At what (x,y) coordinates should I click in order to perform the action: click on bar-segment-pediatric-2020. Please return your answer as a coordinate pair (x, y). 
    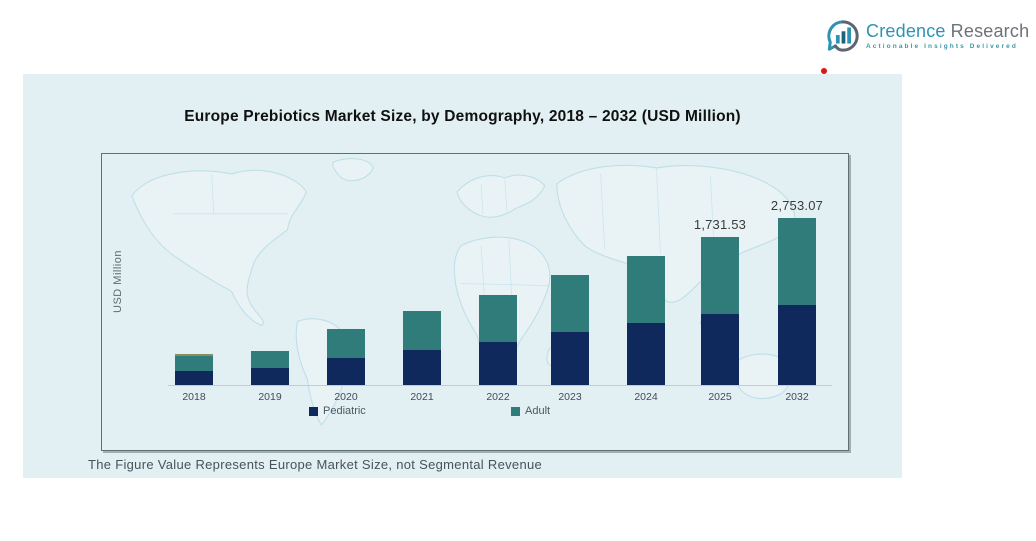
    Looking at the image, I should click on (346, 371).